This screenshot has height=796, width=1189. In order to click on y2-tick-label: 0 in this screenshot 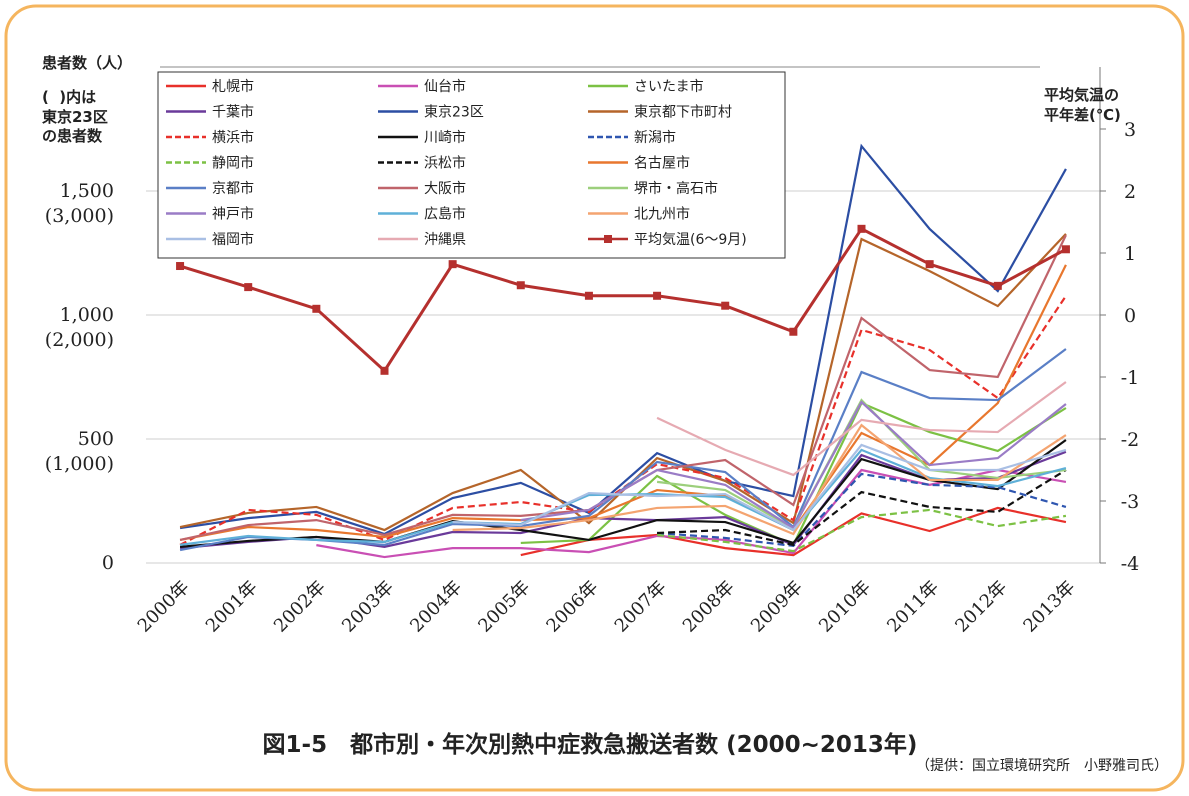, I will do `click(1130, 316)`.